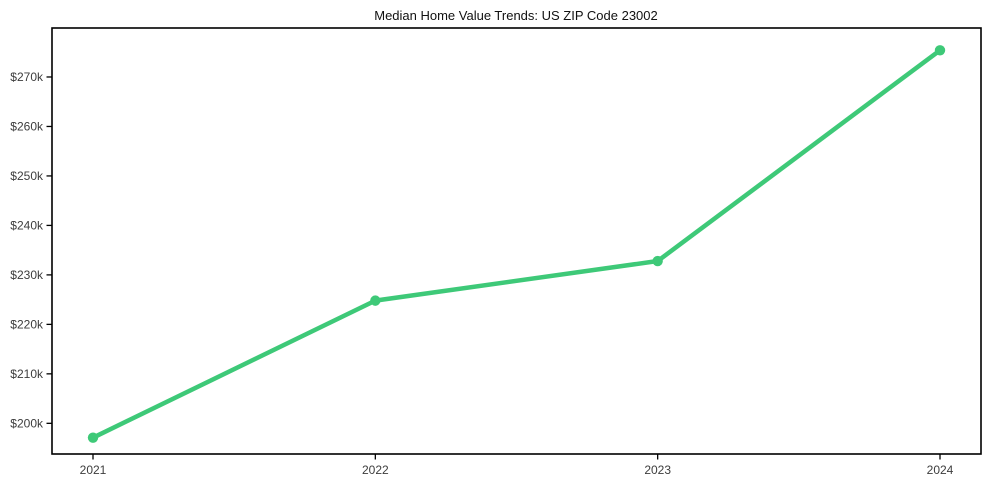 The image size is (990, 490). I want to click on y-tick-label: $270k, so click(27, 77).